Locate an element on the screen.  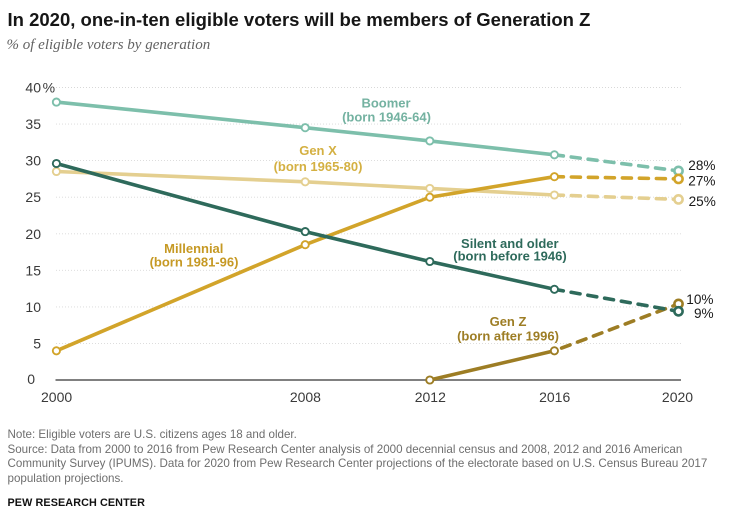
svg-text: 15 is located at coordinates (33, 270).